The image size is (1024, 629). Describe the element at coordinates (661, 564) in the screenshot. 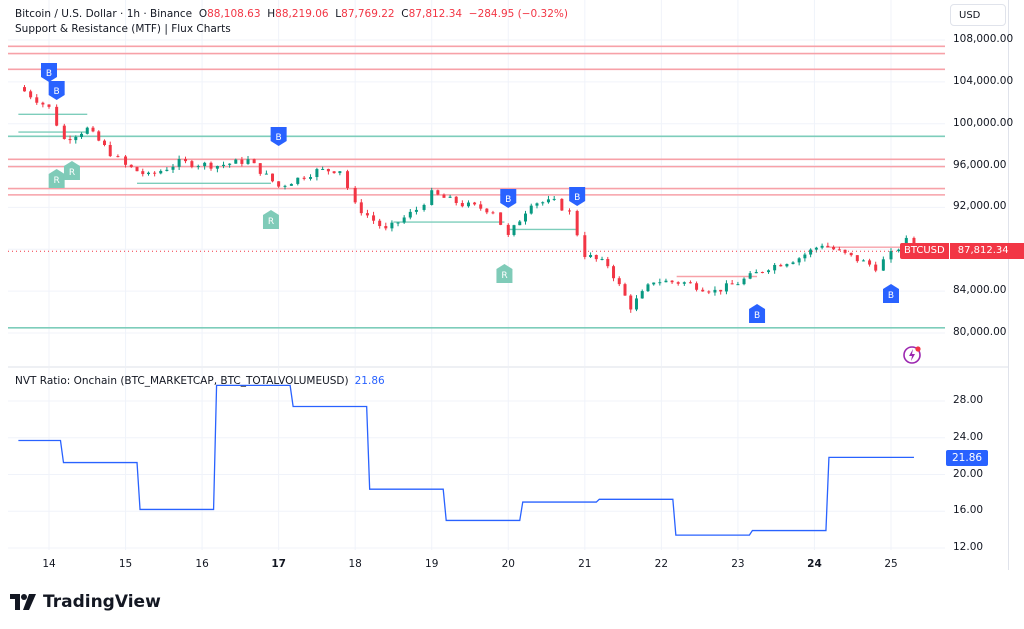

I see `time-tick: 22` at that location.